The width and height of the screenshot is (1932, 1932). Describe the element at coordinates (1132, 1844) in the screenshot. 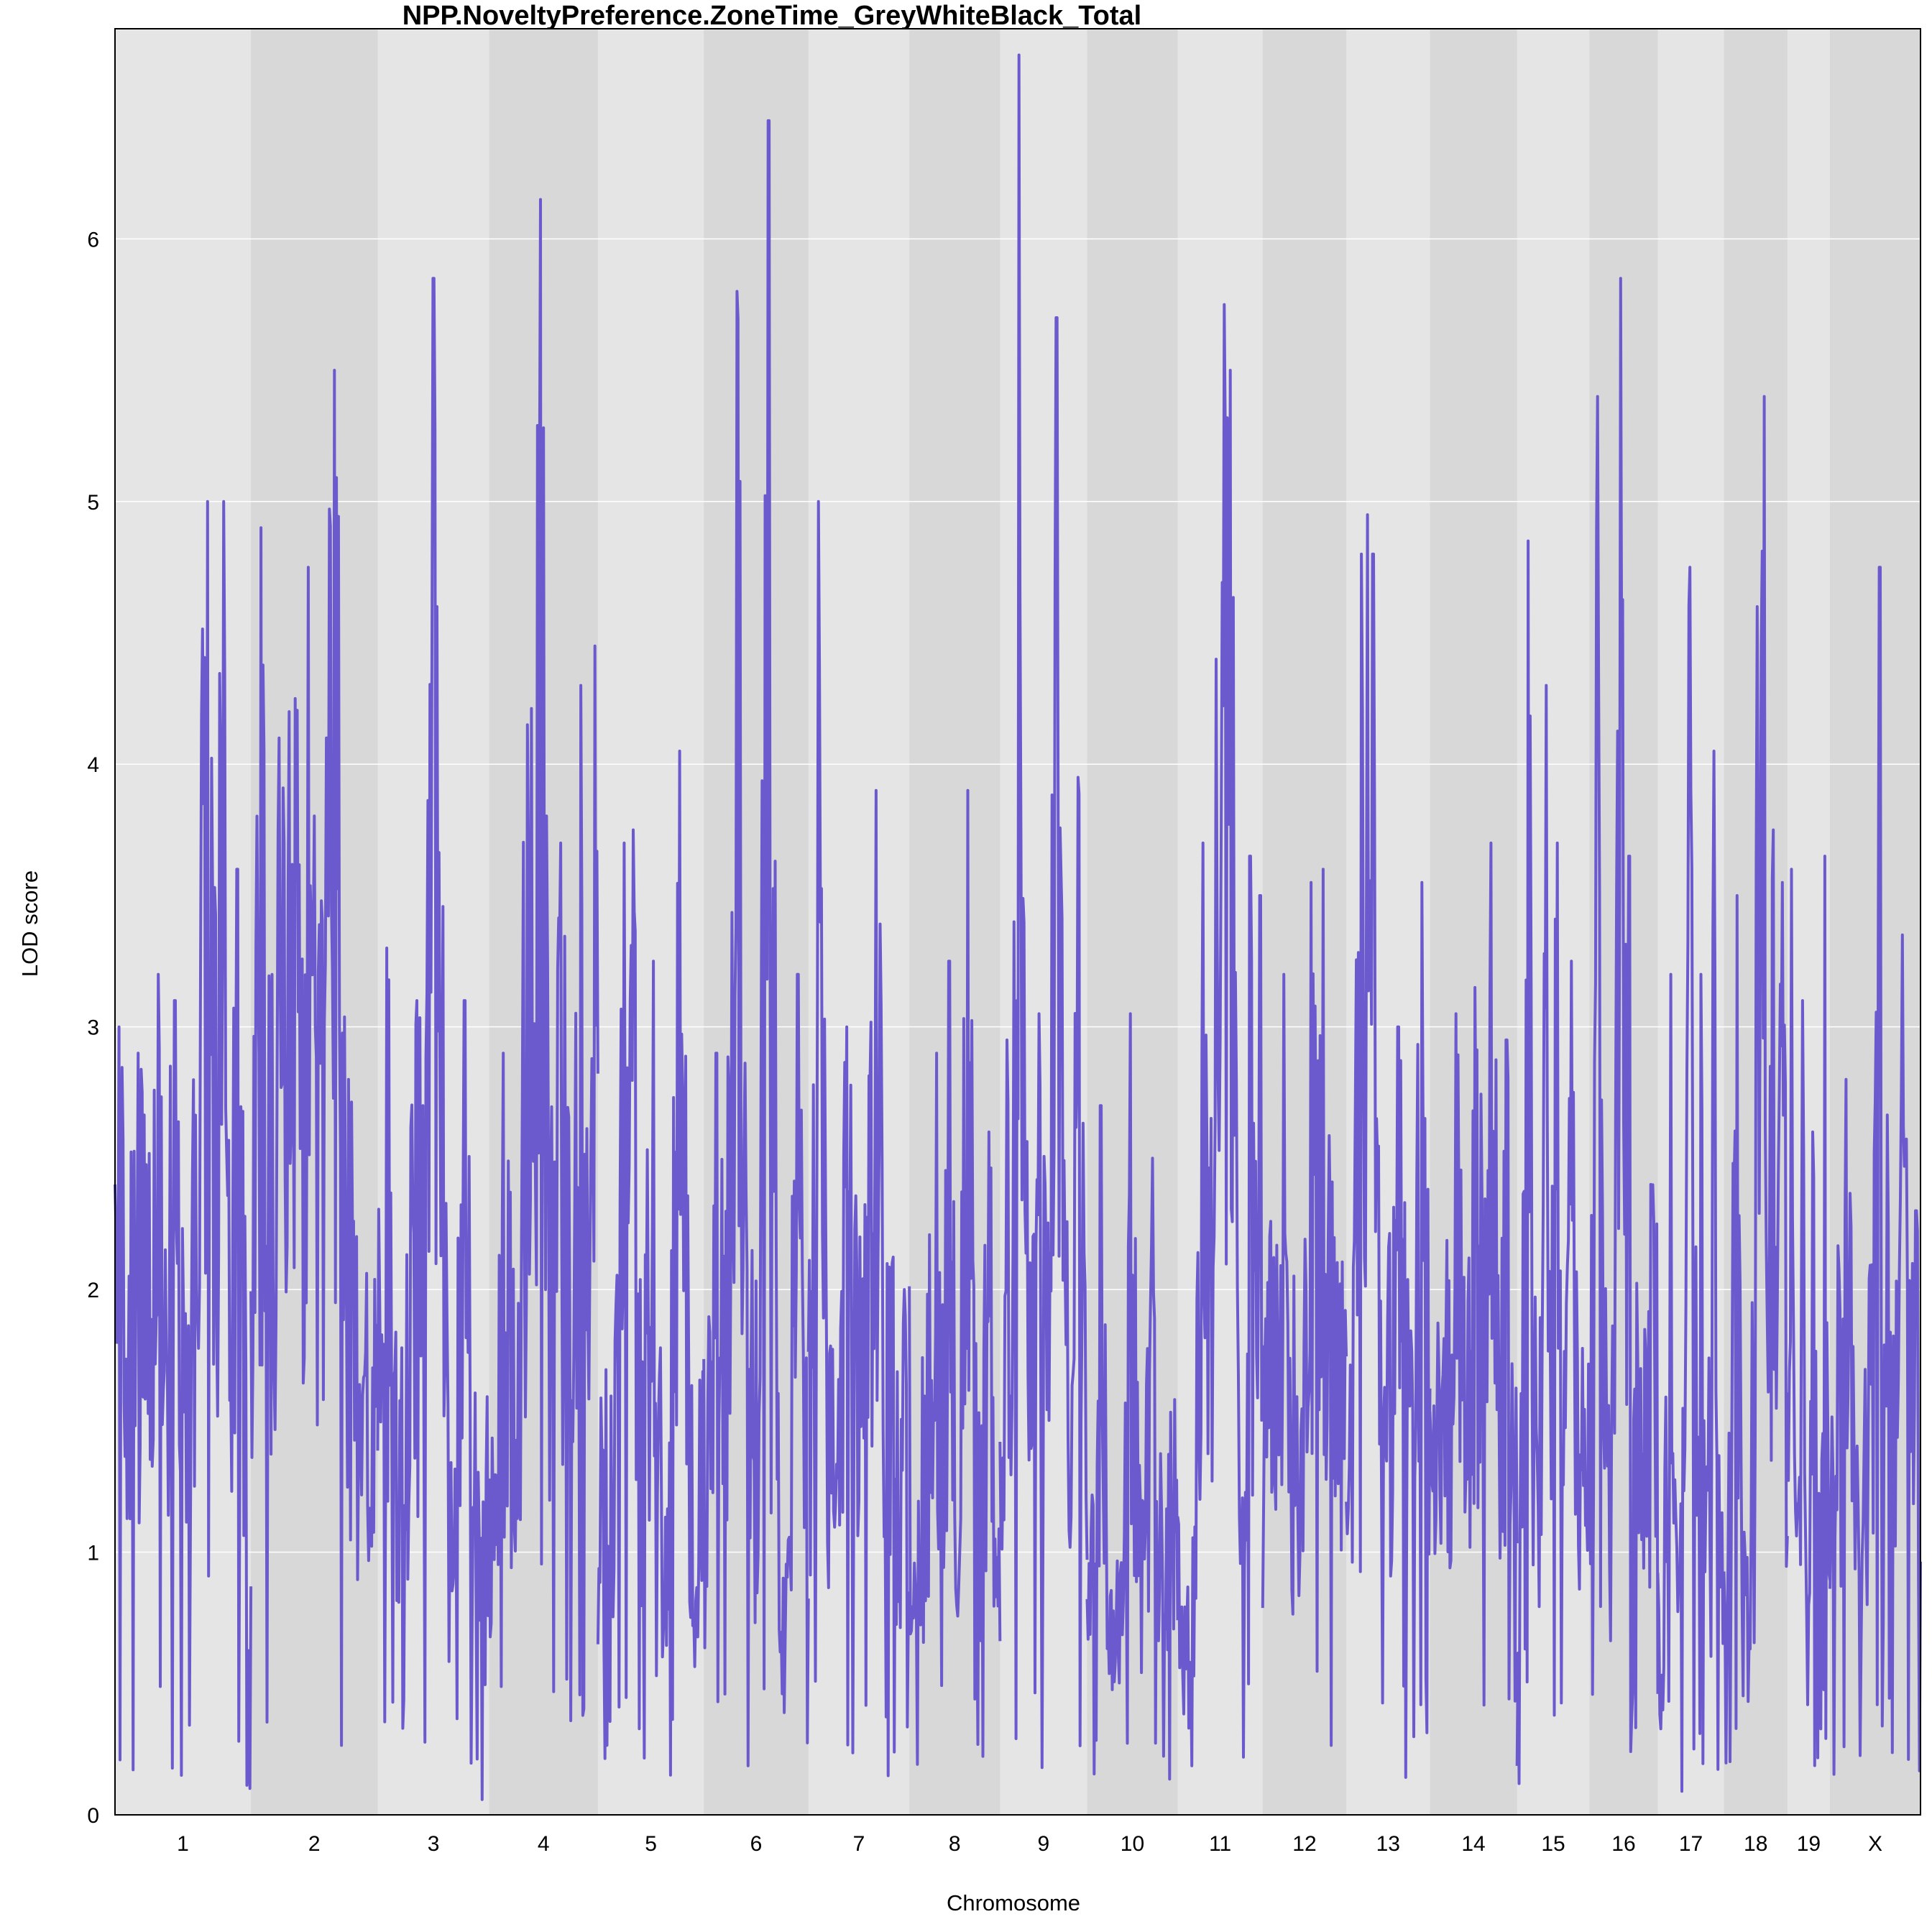

I see `x-tick-label-10: 10` at that location.